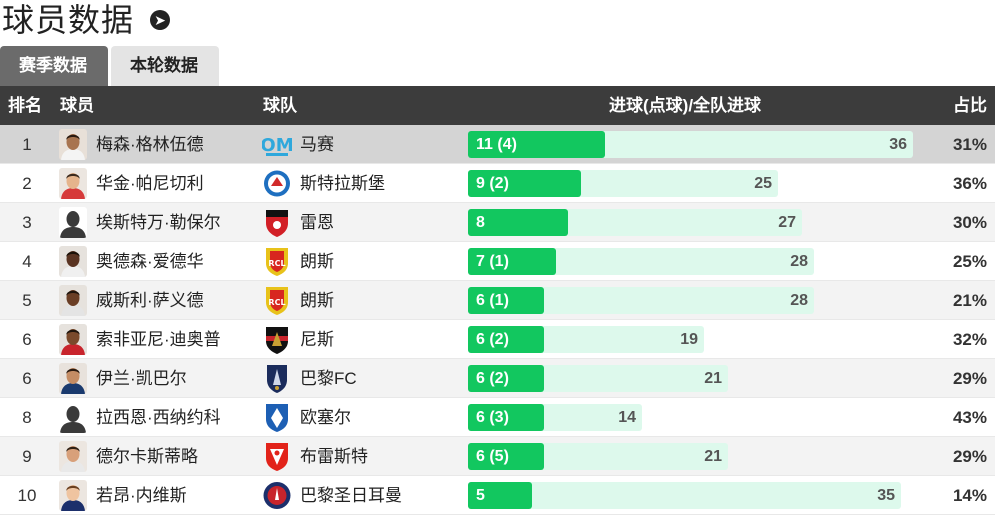 The height and width of the screenshot is (516, 995). Describe the element at coordinates (334, 456) in the screenshot. I see `team-name: 布雷斯特` at that location.